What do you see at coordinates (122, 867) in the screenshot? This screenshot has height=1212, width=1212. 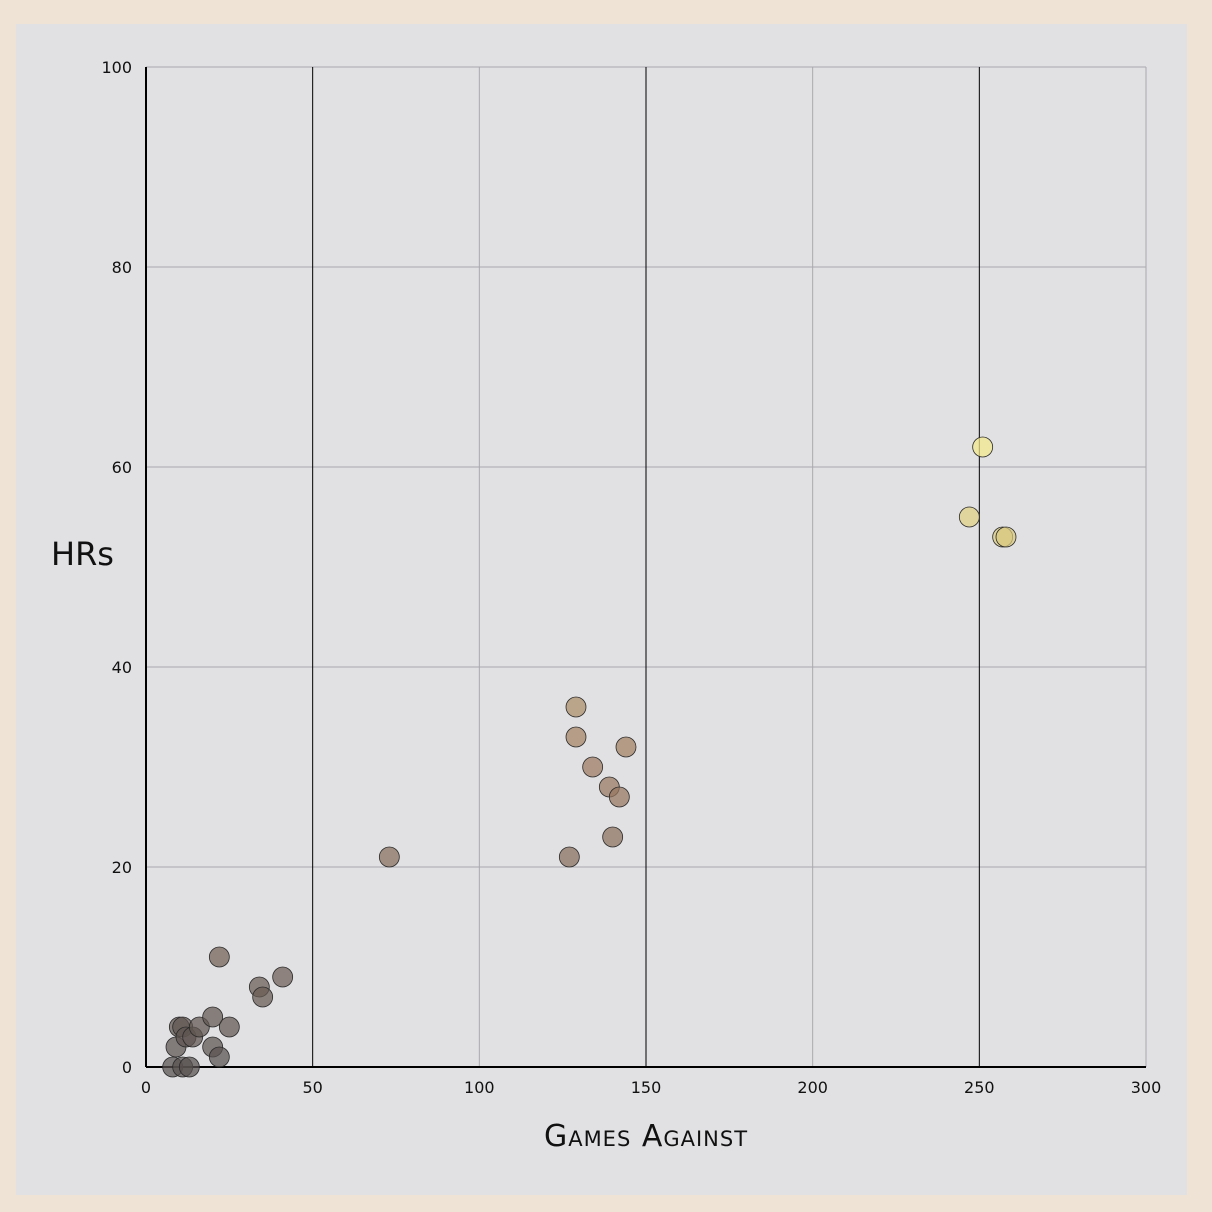 I see `y-tick-label: 20` at bounding box center [122, 867].